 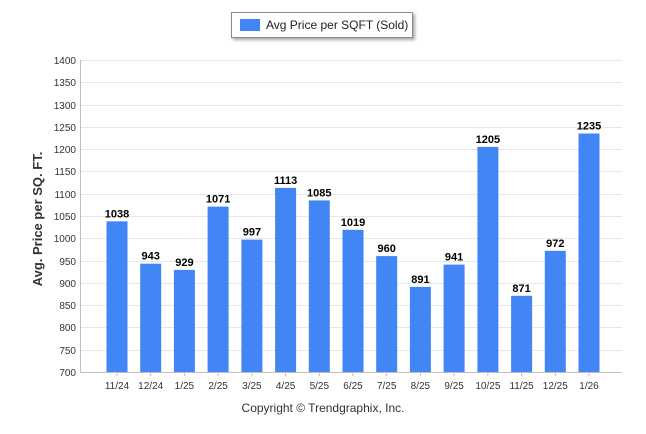 I want to click on x-tick-label: 12/24, so click(x=150, y=386).